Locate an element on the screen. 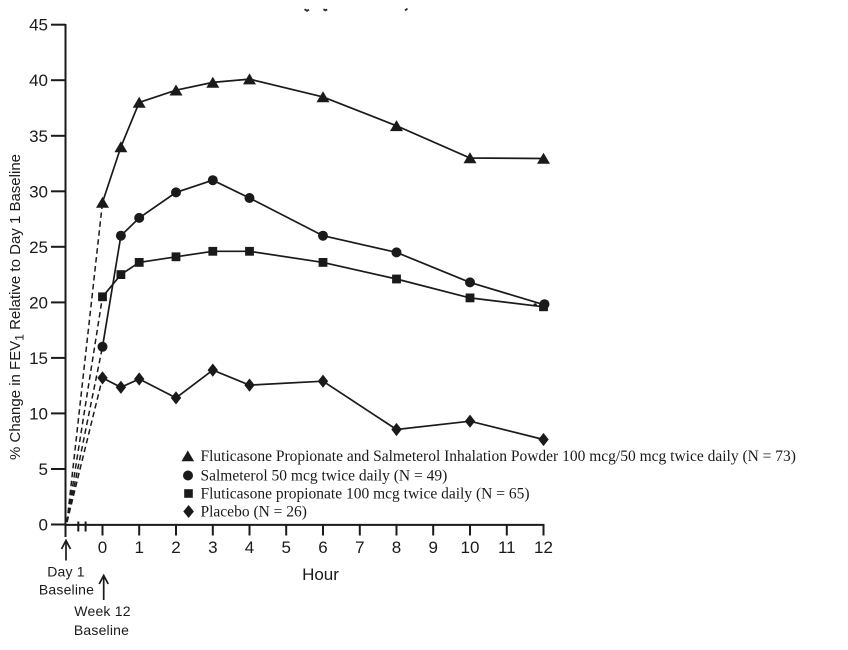 The width and height of the screenshot is (848, 650). svg-text: 45 is located at coordinates (38, 25).